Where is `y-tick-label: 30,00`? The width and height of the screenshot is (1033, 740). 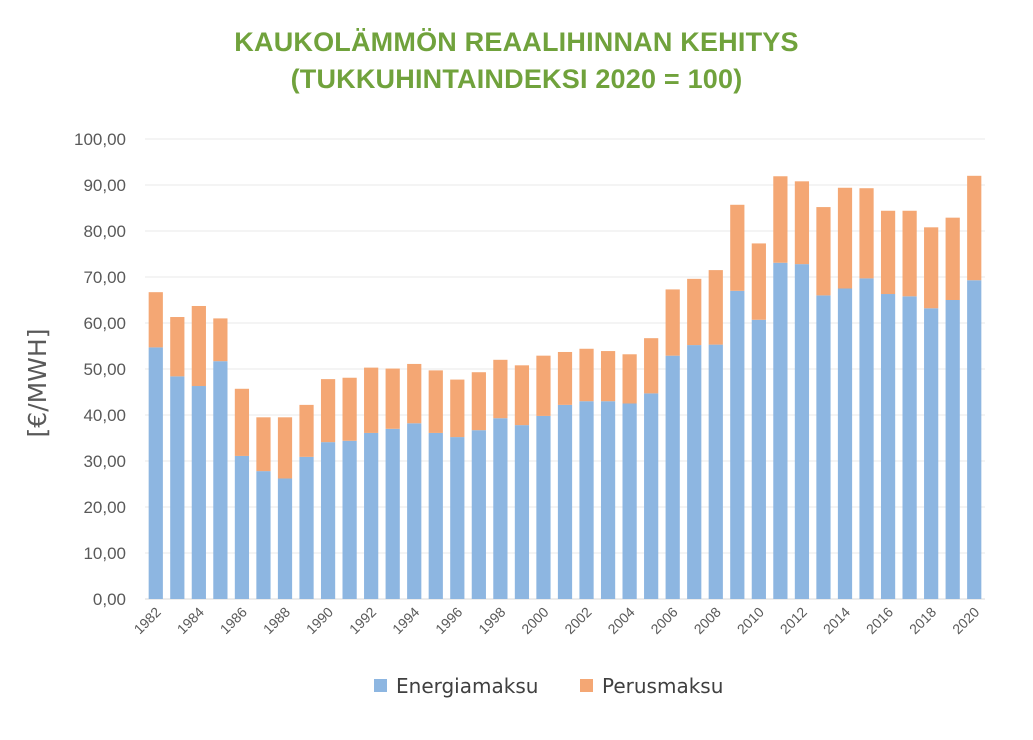 y-tick-label: 30,00 is located at coordinates (104, 461).